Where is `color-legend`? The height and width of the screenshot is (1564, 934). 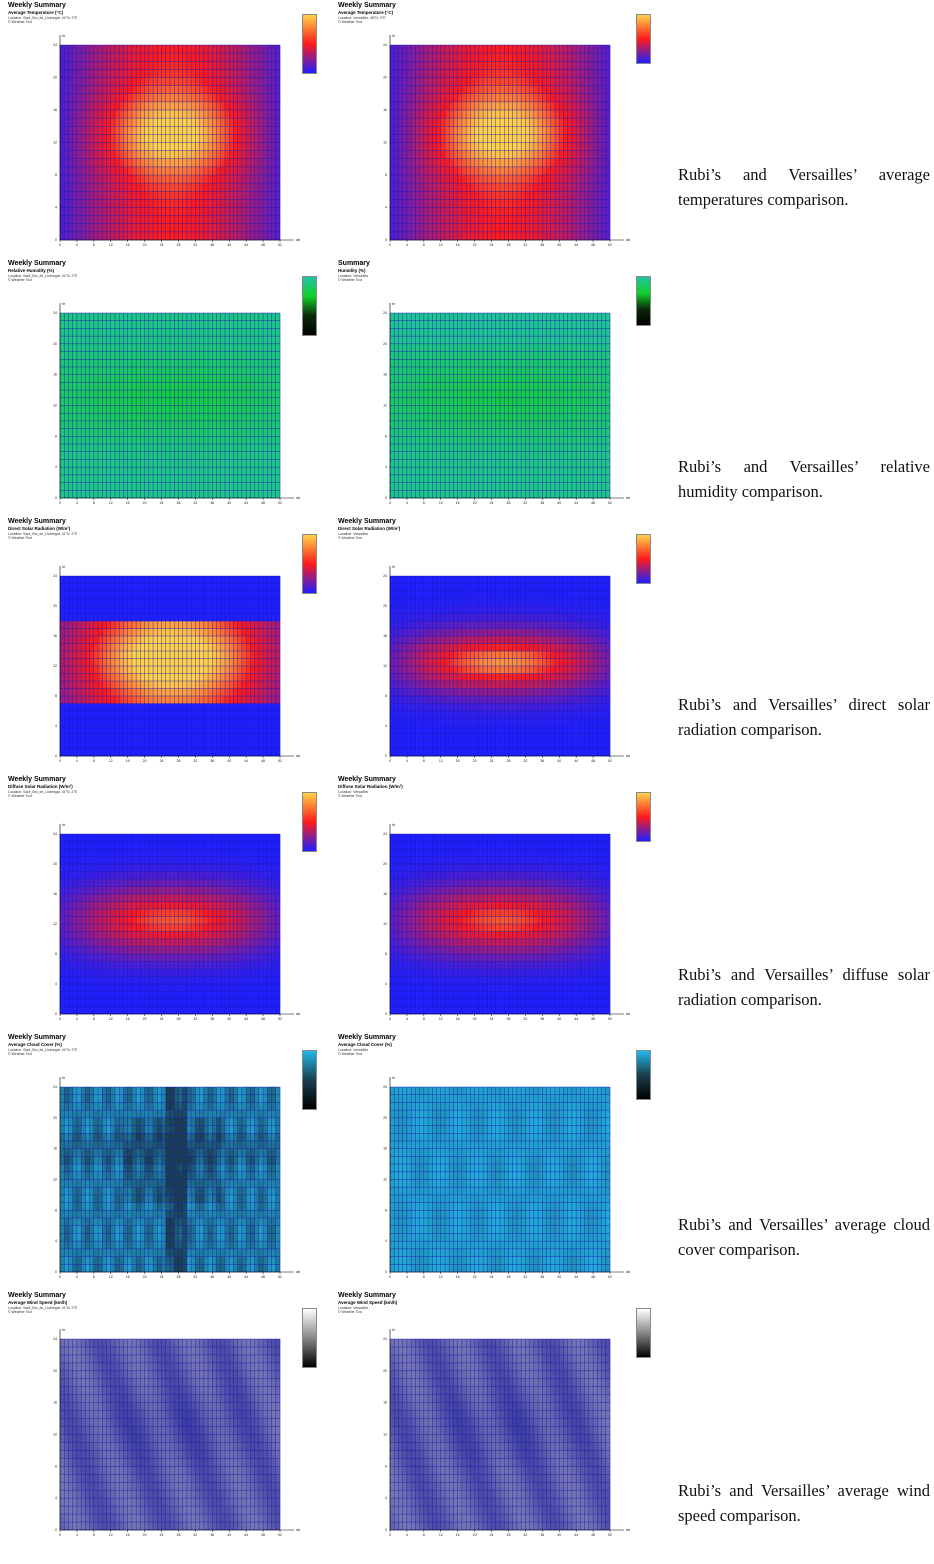
color-legend is located at coordinates (309, 306).